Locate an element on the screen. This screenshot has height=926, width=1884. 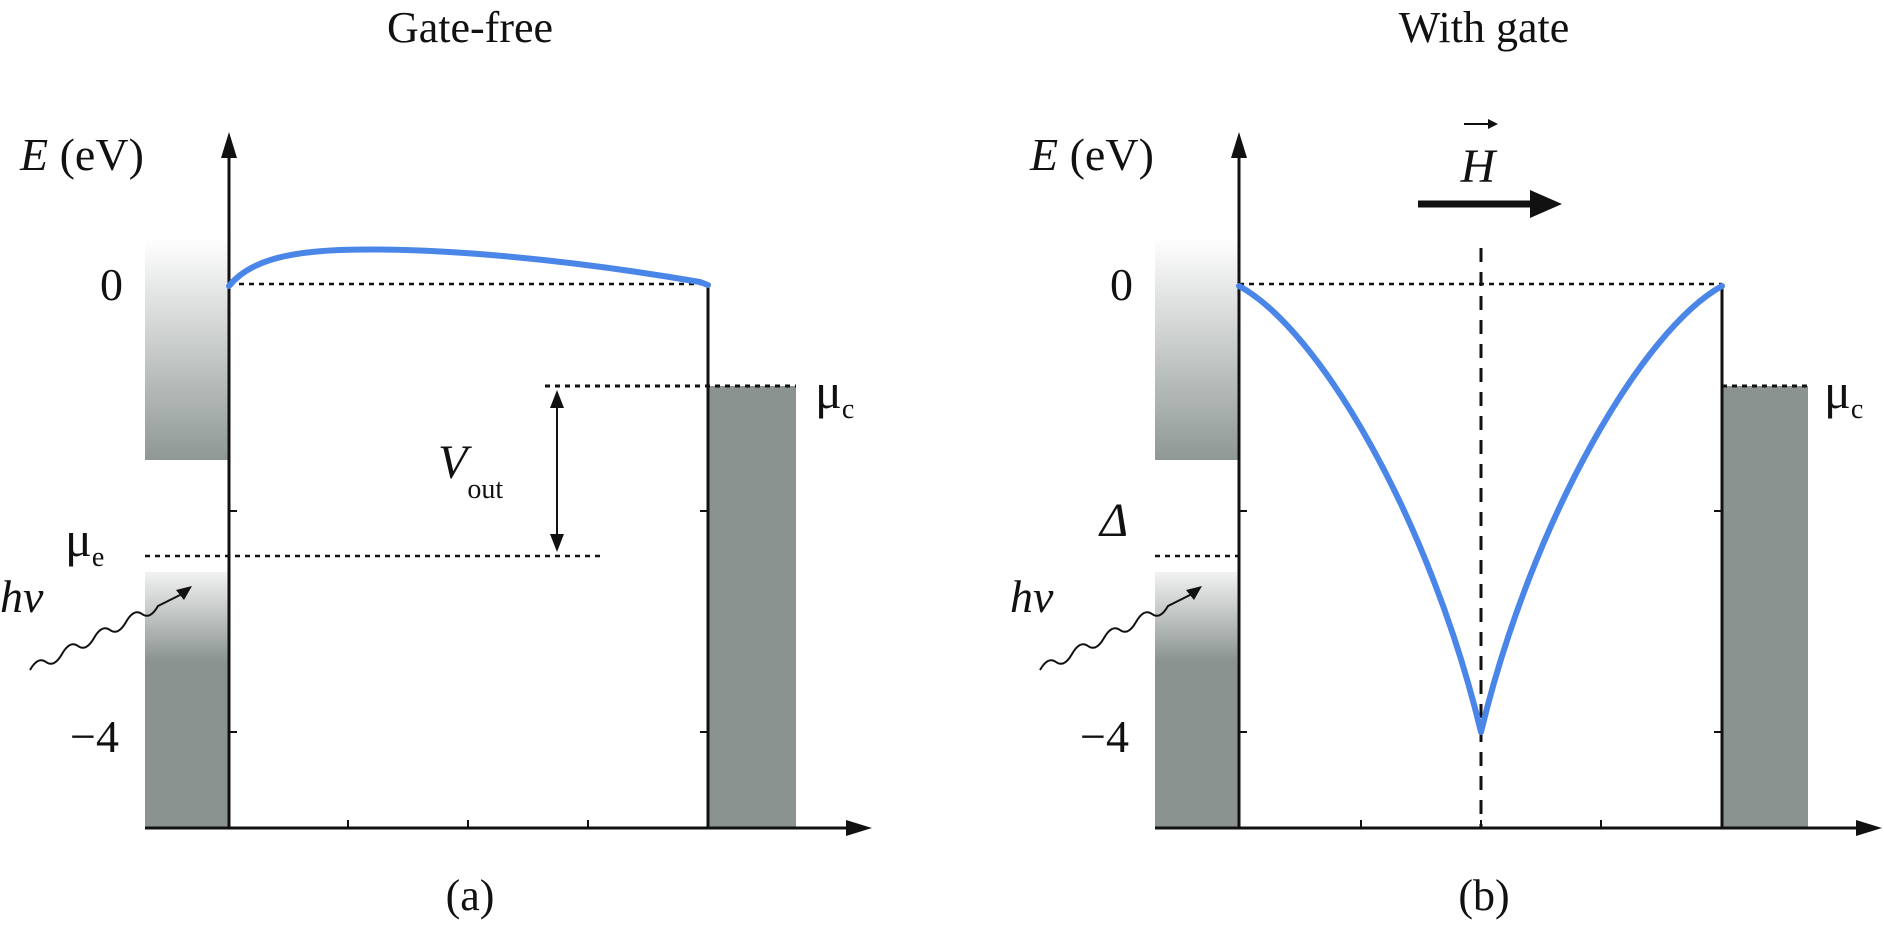
panel-a-mu-e-sub: e is located at coordinates (98, 557).